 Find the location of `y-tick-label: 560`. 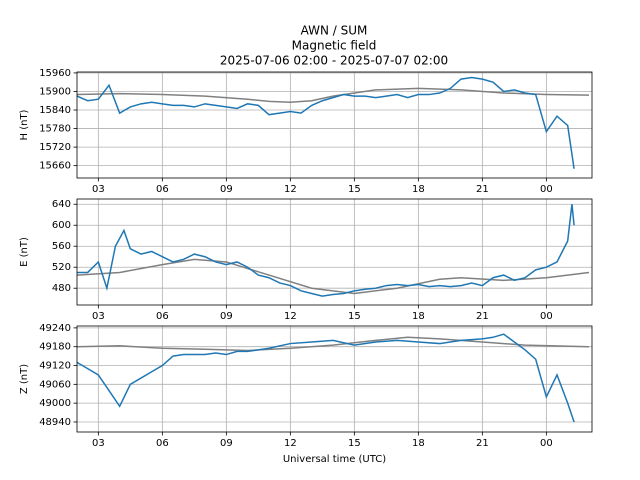

y-tick-label: 560 is located at coordinates (61, 246).